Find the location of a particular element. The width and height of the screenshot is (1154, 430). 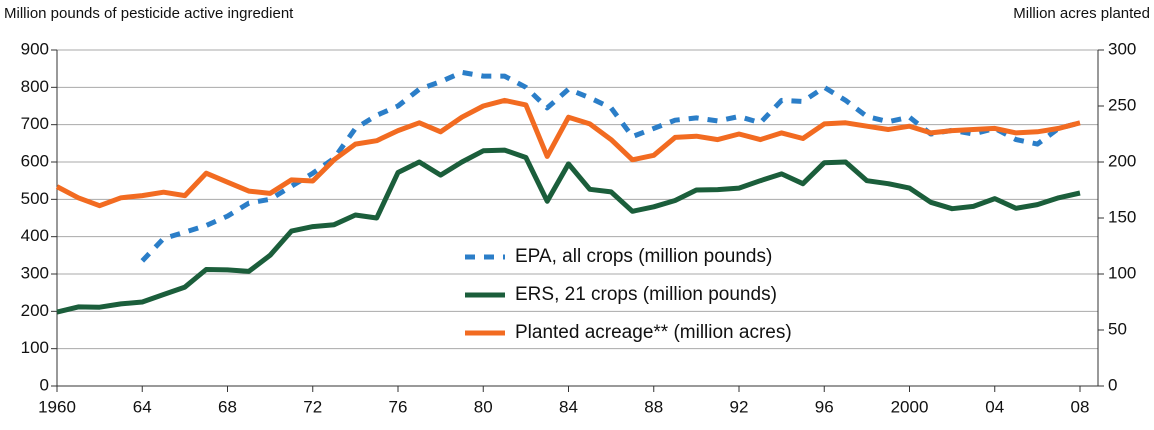

x-tick-label: 92 is located at coordinates (739, 406).